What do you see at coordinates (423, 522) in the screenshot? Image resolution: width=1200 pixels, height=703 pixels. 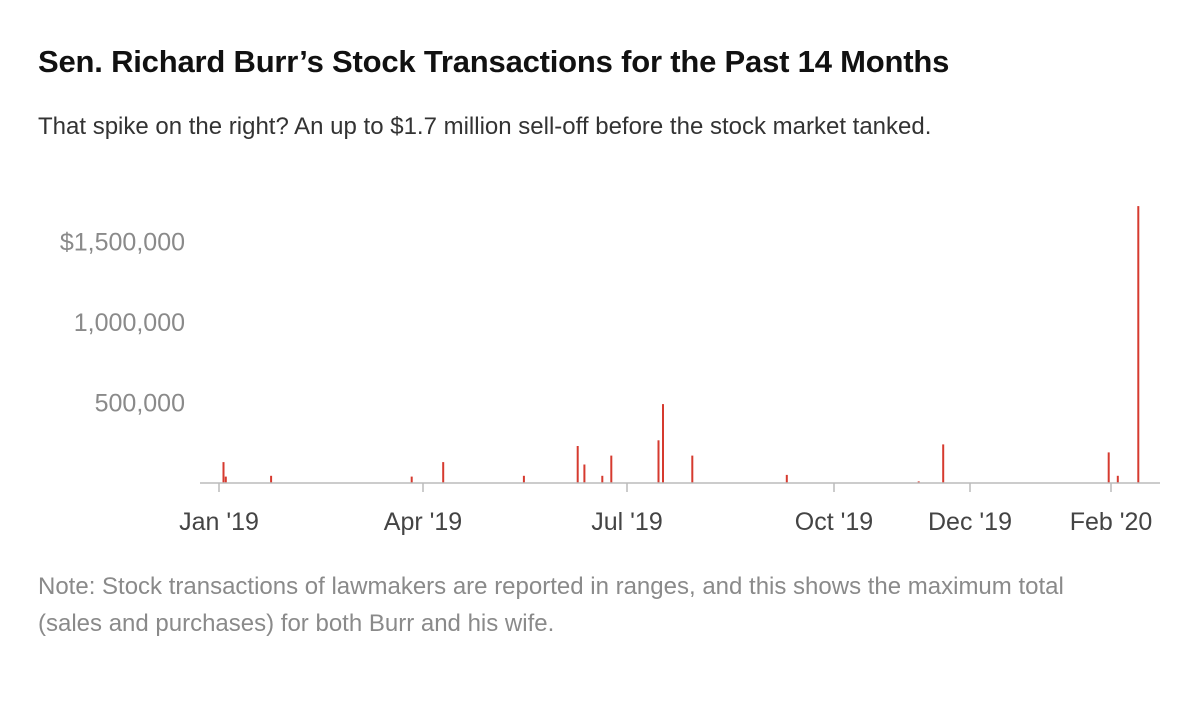 I see `x-tick-label: Apr '19` at bounding box center [423, 522].